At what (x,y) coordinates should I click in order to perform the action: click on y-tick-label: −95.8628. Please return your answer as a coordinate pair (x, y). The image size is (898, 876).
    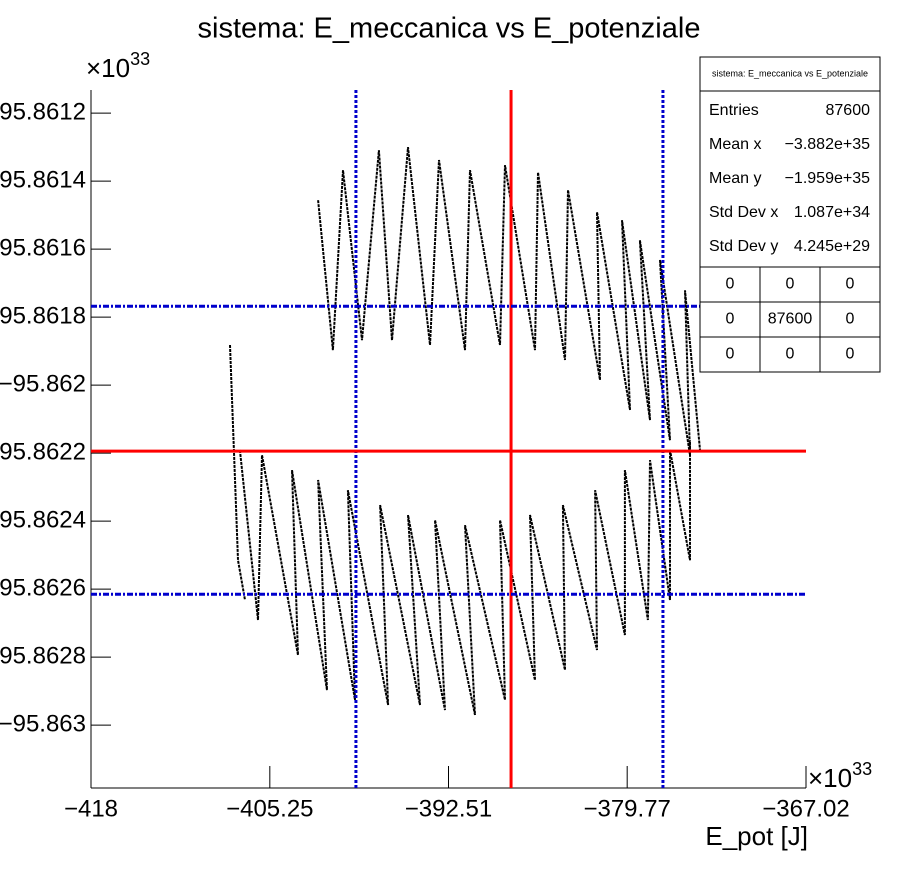
    Looking at the image, I should click on (43, 655).